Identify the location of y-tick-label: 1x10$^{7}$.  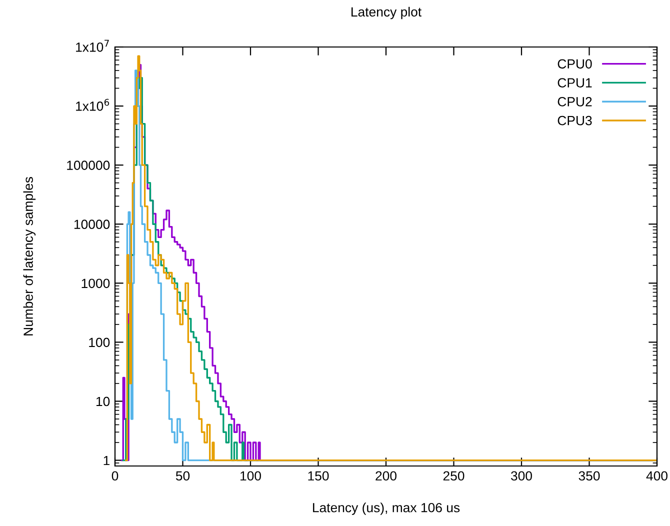
(92, 46).